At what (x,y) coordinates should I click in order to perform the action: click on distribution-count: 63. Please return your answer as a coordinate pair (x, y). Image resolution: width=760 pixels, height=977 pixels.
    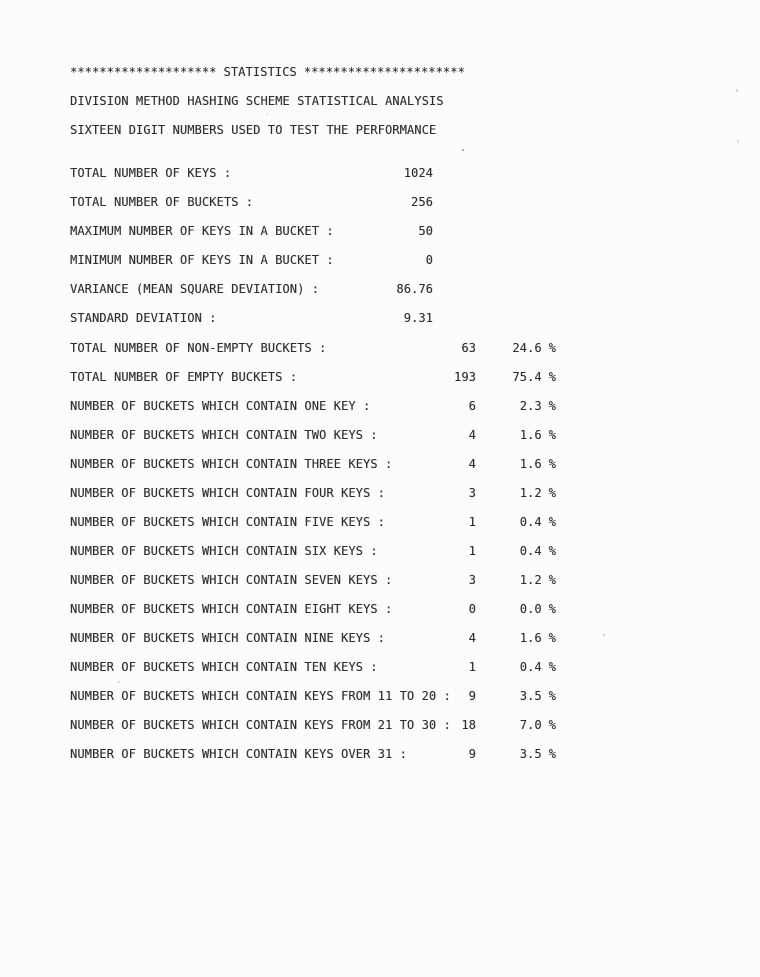
    Looking at the image, I should click on (468, 348).